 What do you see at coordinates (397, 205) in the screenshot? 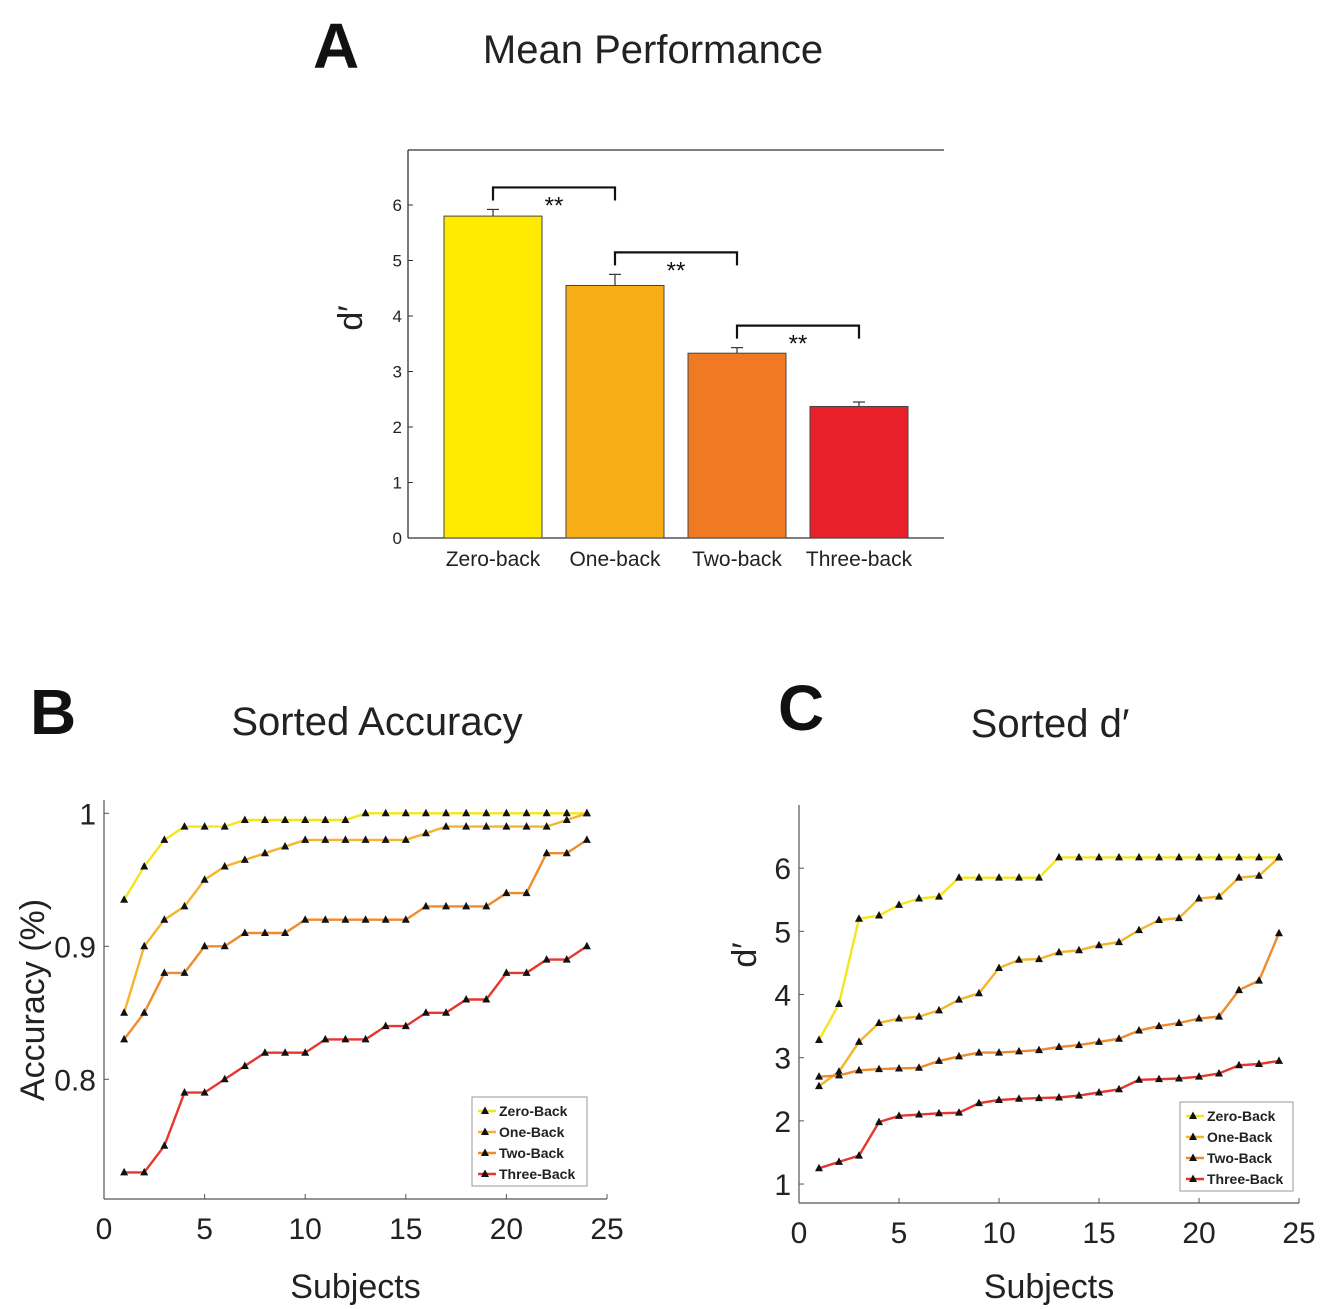
I see `panel-a-ytick-label: 6` at bounding box center [397, 205].